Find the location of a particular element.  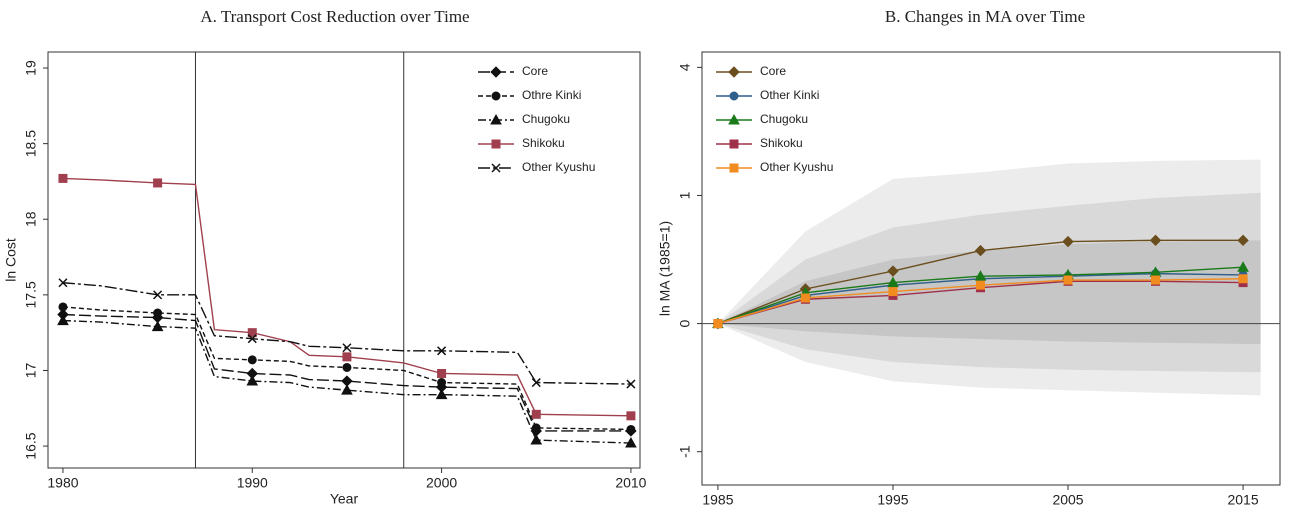

y-tick-label: 17 is located at coordinates (31, 370).